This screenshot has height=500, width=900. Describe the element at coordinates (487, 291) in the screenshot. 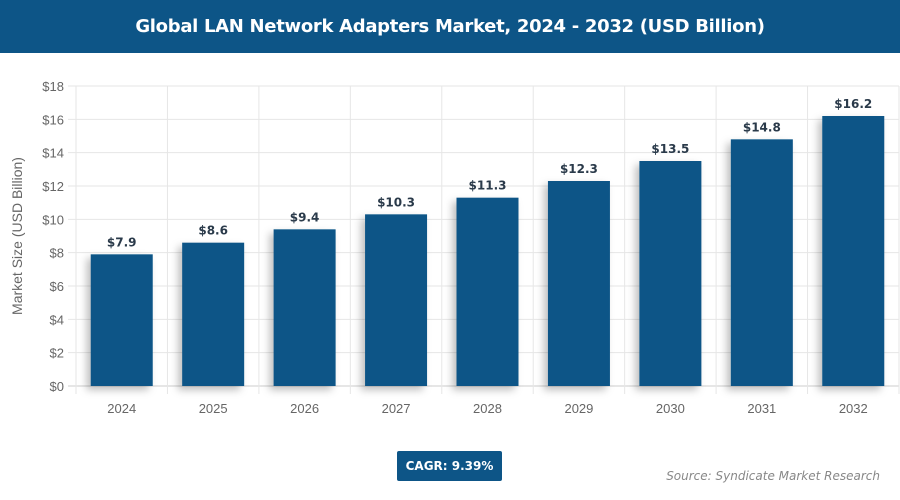

I see `bar-2028` at that location.